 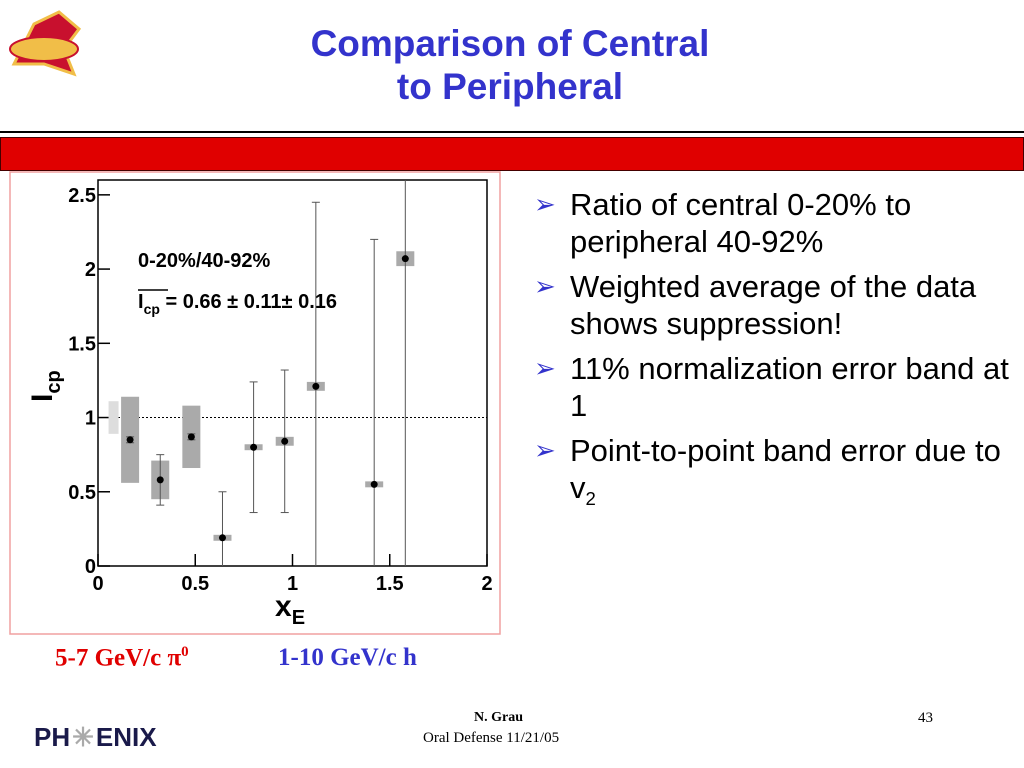 What do you see at coordinates (90, 419) in the screenshot?
I see `y-tick-label: 1` at bounding box center [90, 419].